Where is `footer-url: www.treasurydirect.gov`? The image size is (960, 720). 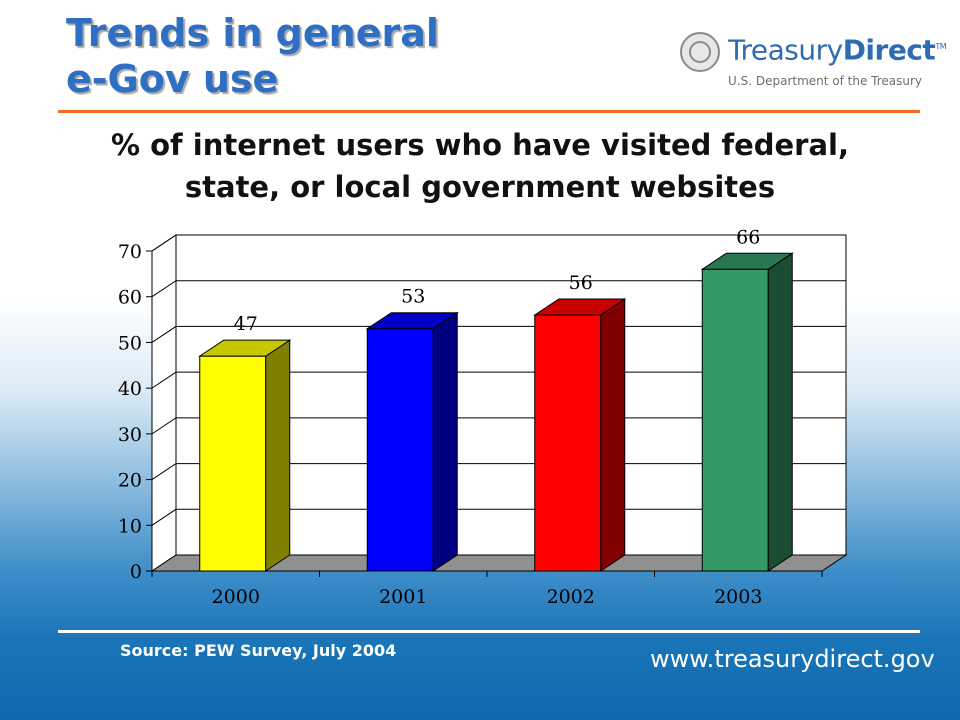
footer-url: www.treasurydirect.gov is located at coordinates (792, 659).